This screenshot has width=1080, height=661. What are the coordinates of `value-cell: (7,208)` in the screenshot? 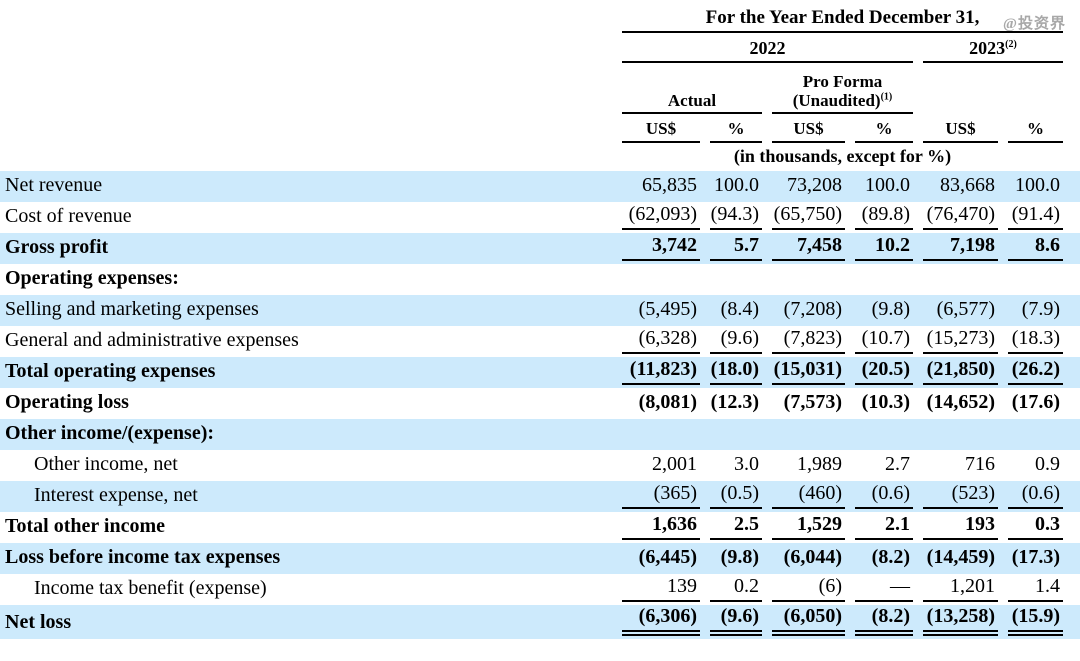 It's located at (812, 309).